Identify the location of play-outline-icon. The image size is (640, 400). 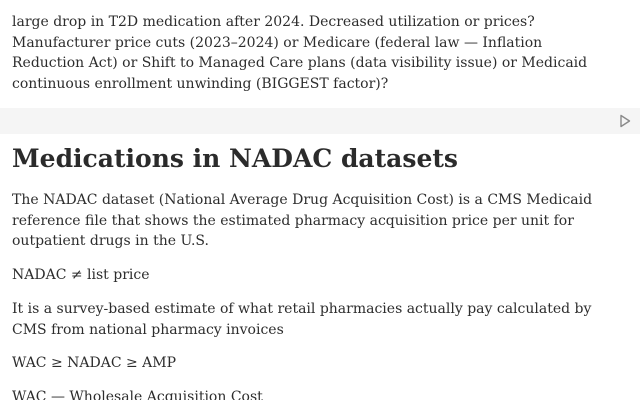
(625, 121).